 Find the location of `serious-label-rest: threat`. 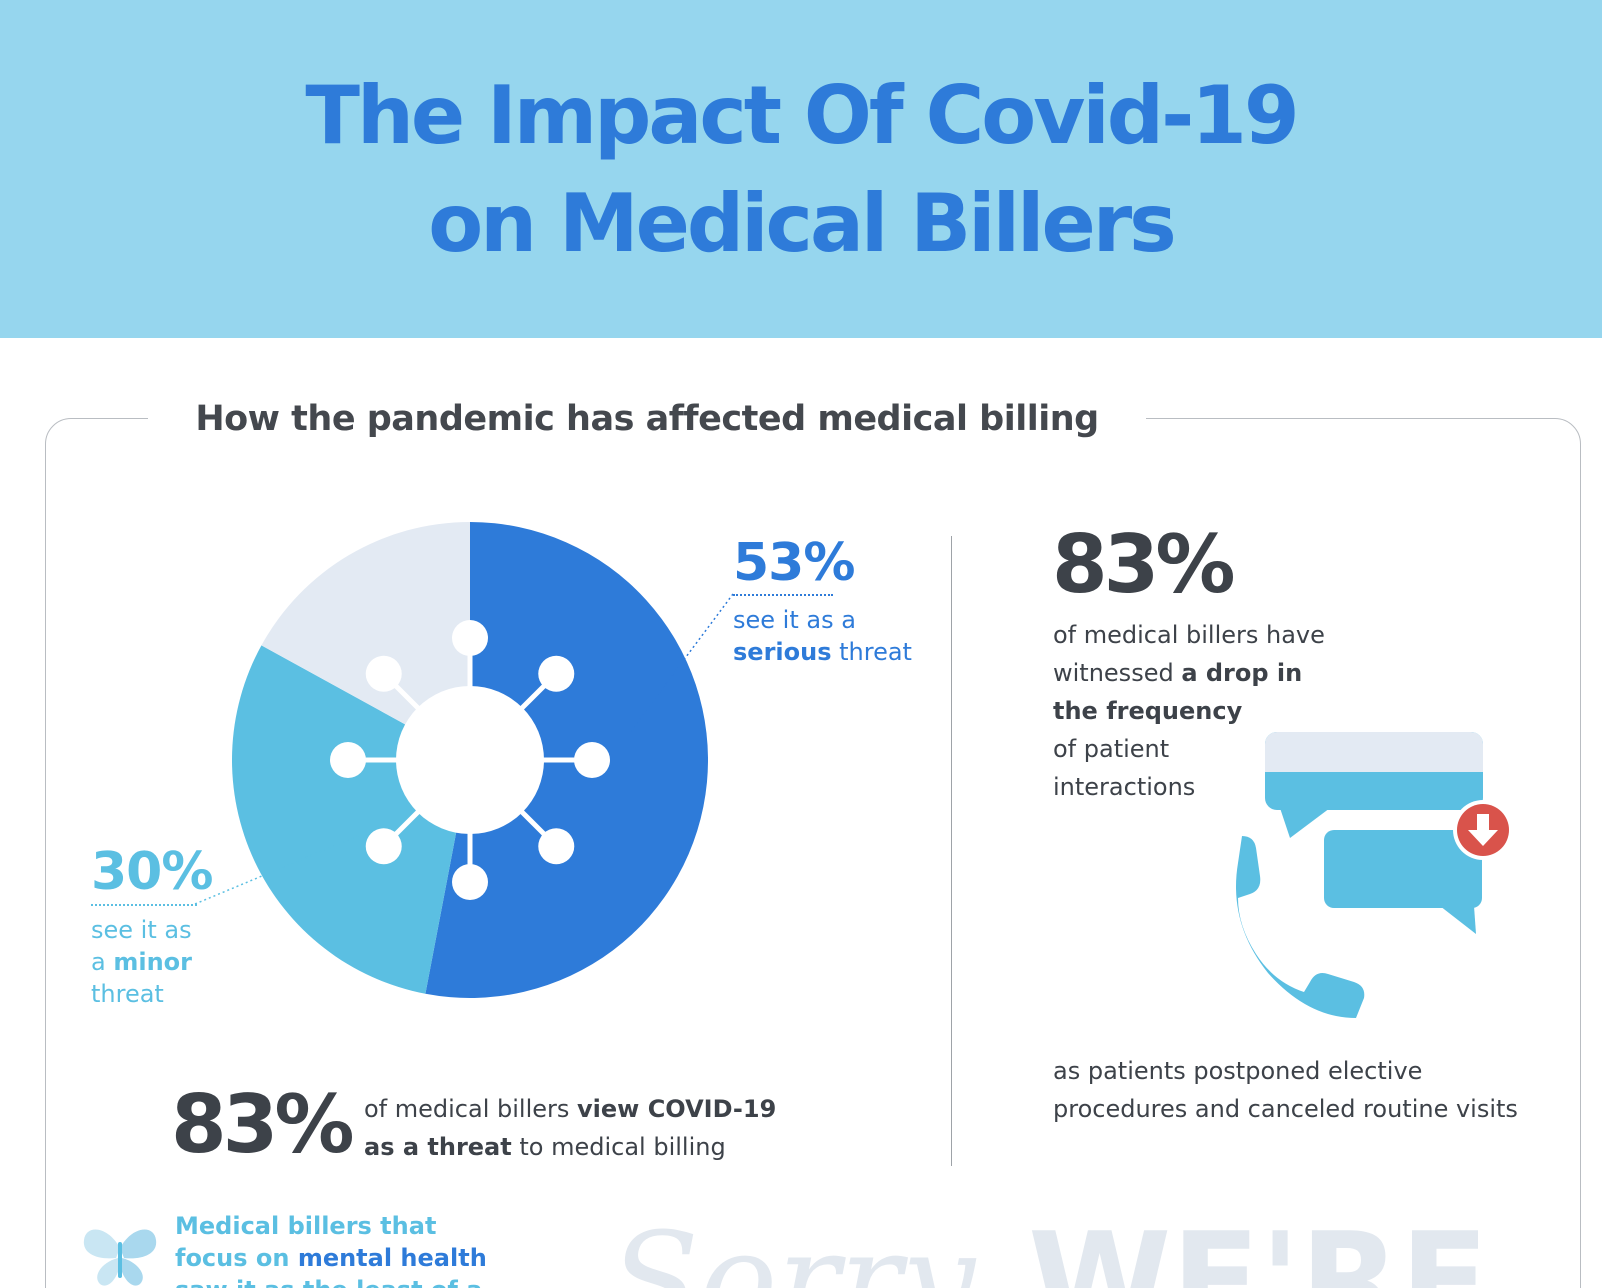

serious-label-rest: threat is located at coordinates (871, 652).